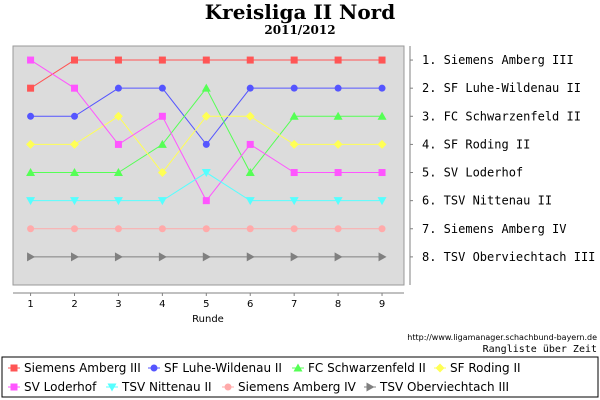 The height and width of the screenshot is (400, 600). What do you see at coordinates (52, 387) in the screenshot?
I see `legend-item: SV Loderhof` at bounding box center [52, 387].